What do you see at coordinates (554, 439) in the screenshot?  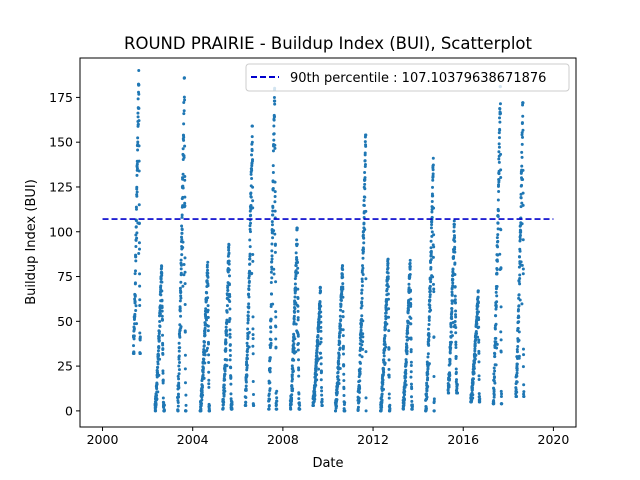 I see `x-tick-label: 2020` at bounding box center [554, 439].